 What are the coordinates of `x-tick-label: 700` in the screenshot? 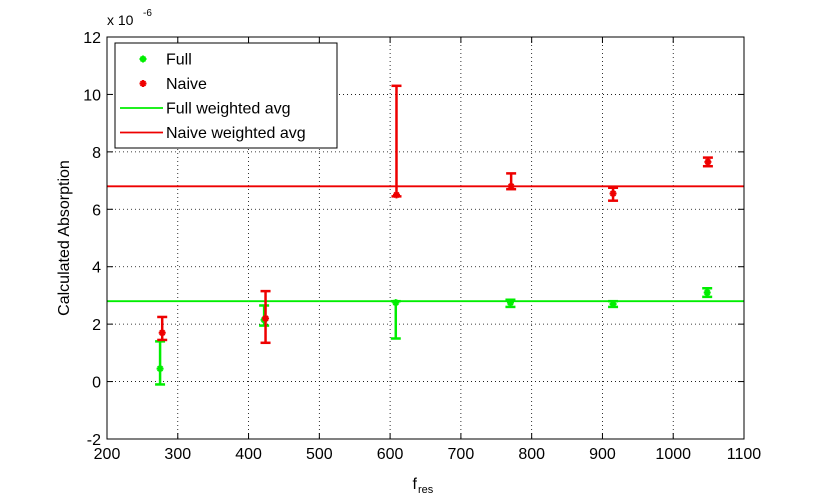 It's located at (461, 454).